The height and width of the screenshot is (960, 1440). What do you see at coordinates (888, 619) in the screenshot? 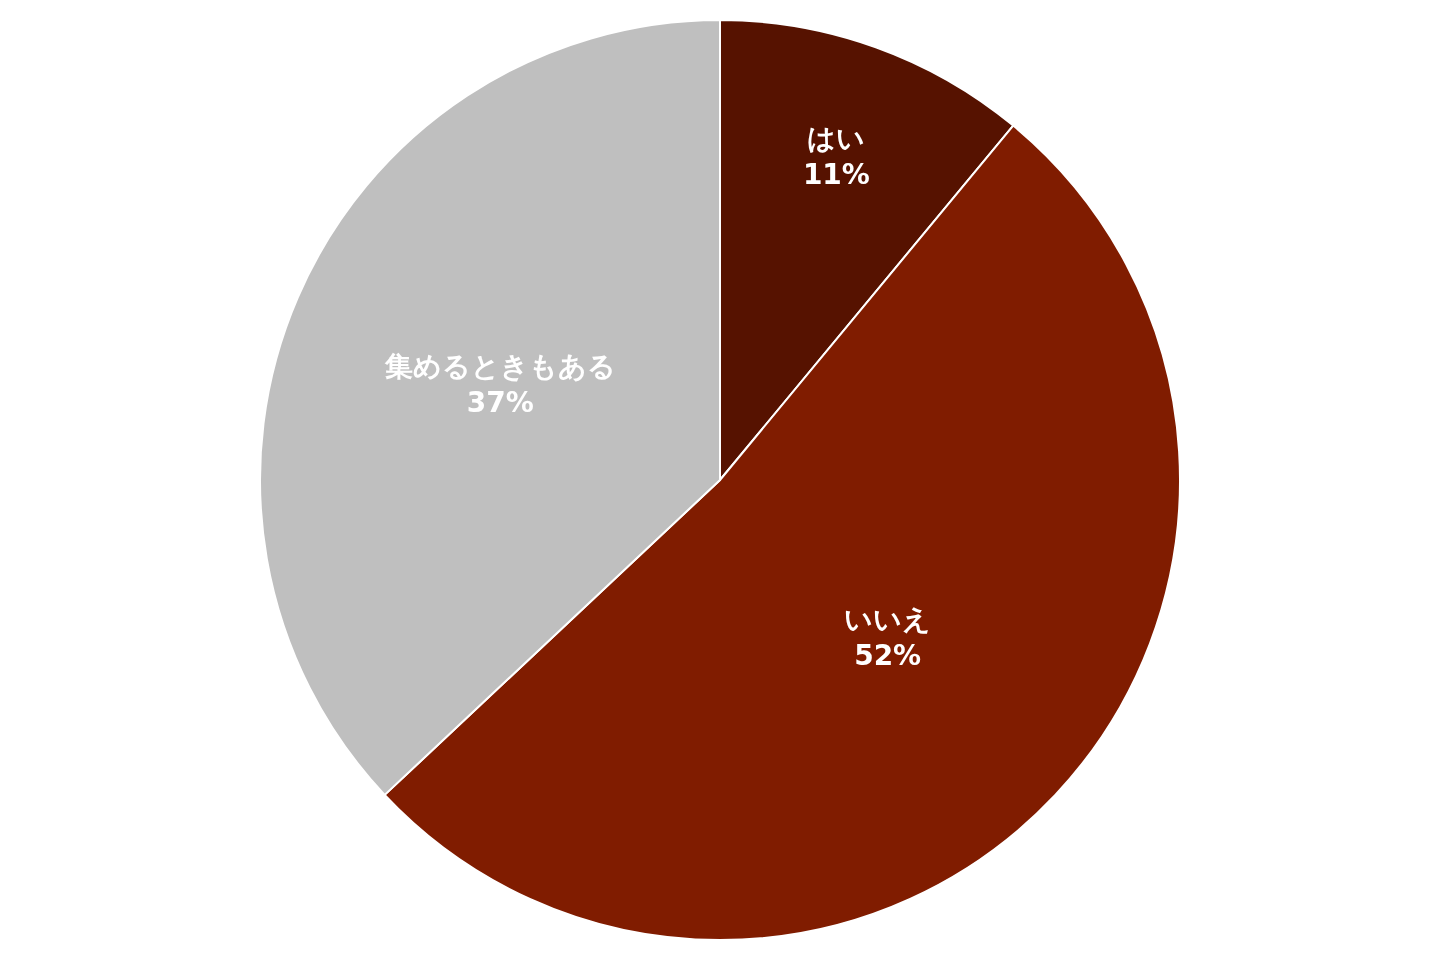
I see `slice-label: いいえ` at bounding box center [888, 619].